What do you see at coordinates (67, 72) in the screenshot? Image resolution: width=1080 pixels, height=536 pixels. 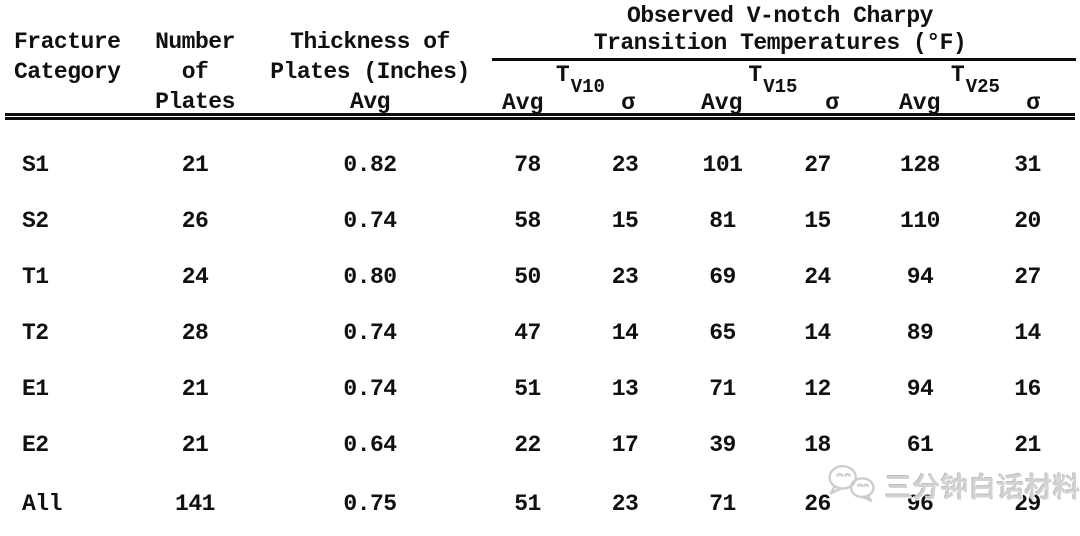 I see `header-line: Category` at bounding box center [67, 72].